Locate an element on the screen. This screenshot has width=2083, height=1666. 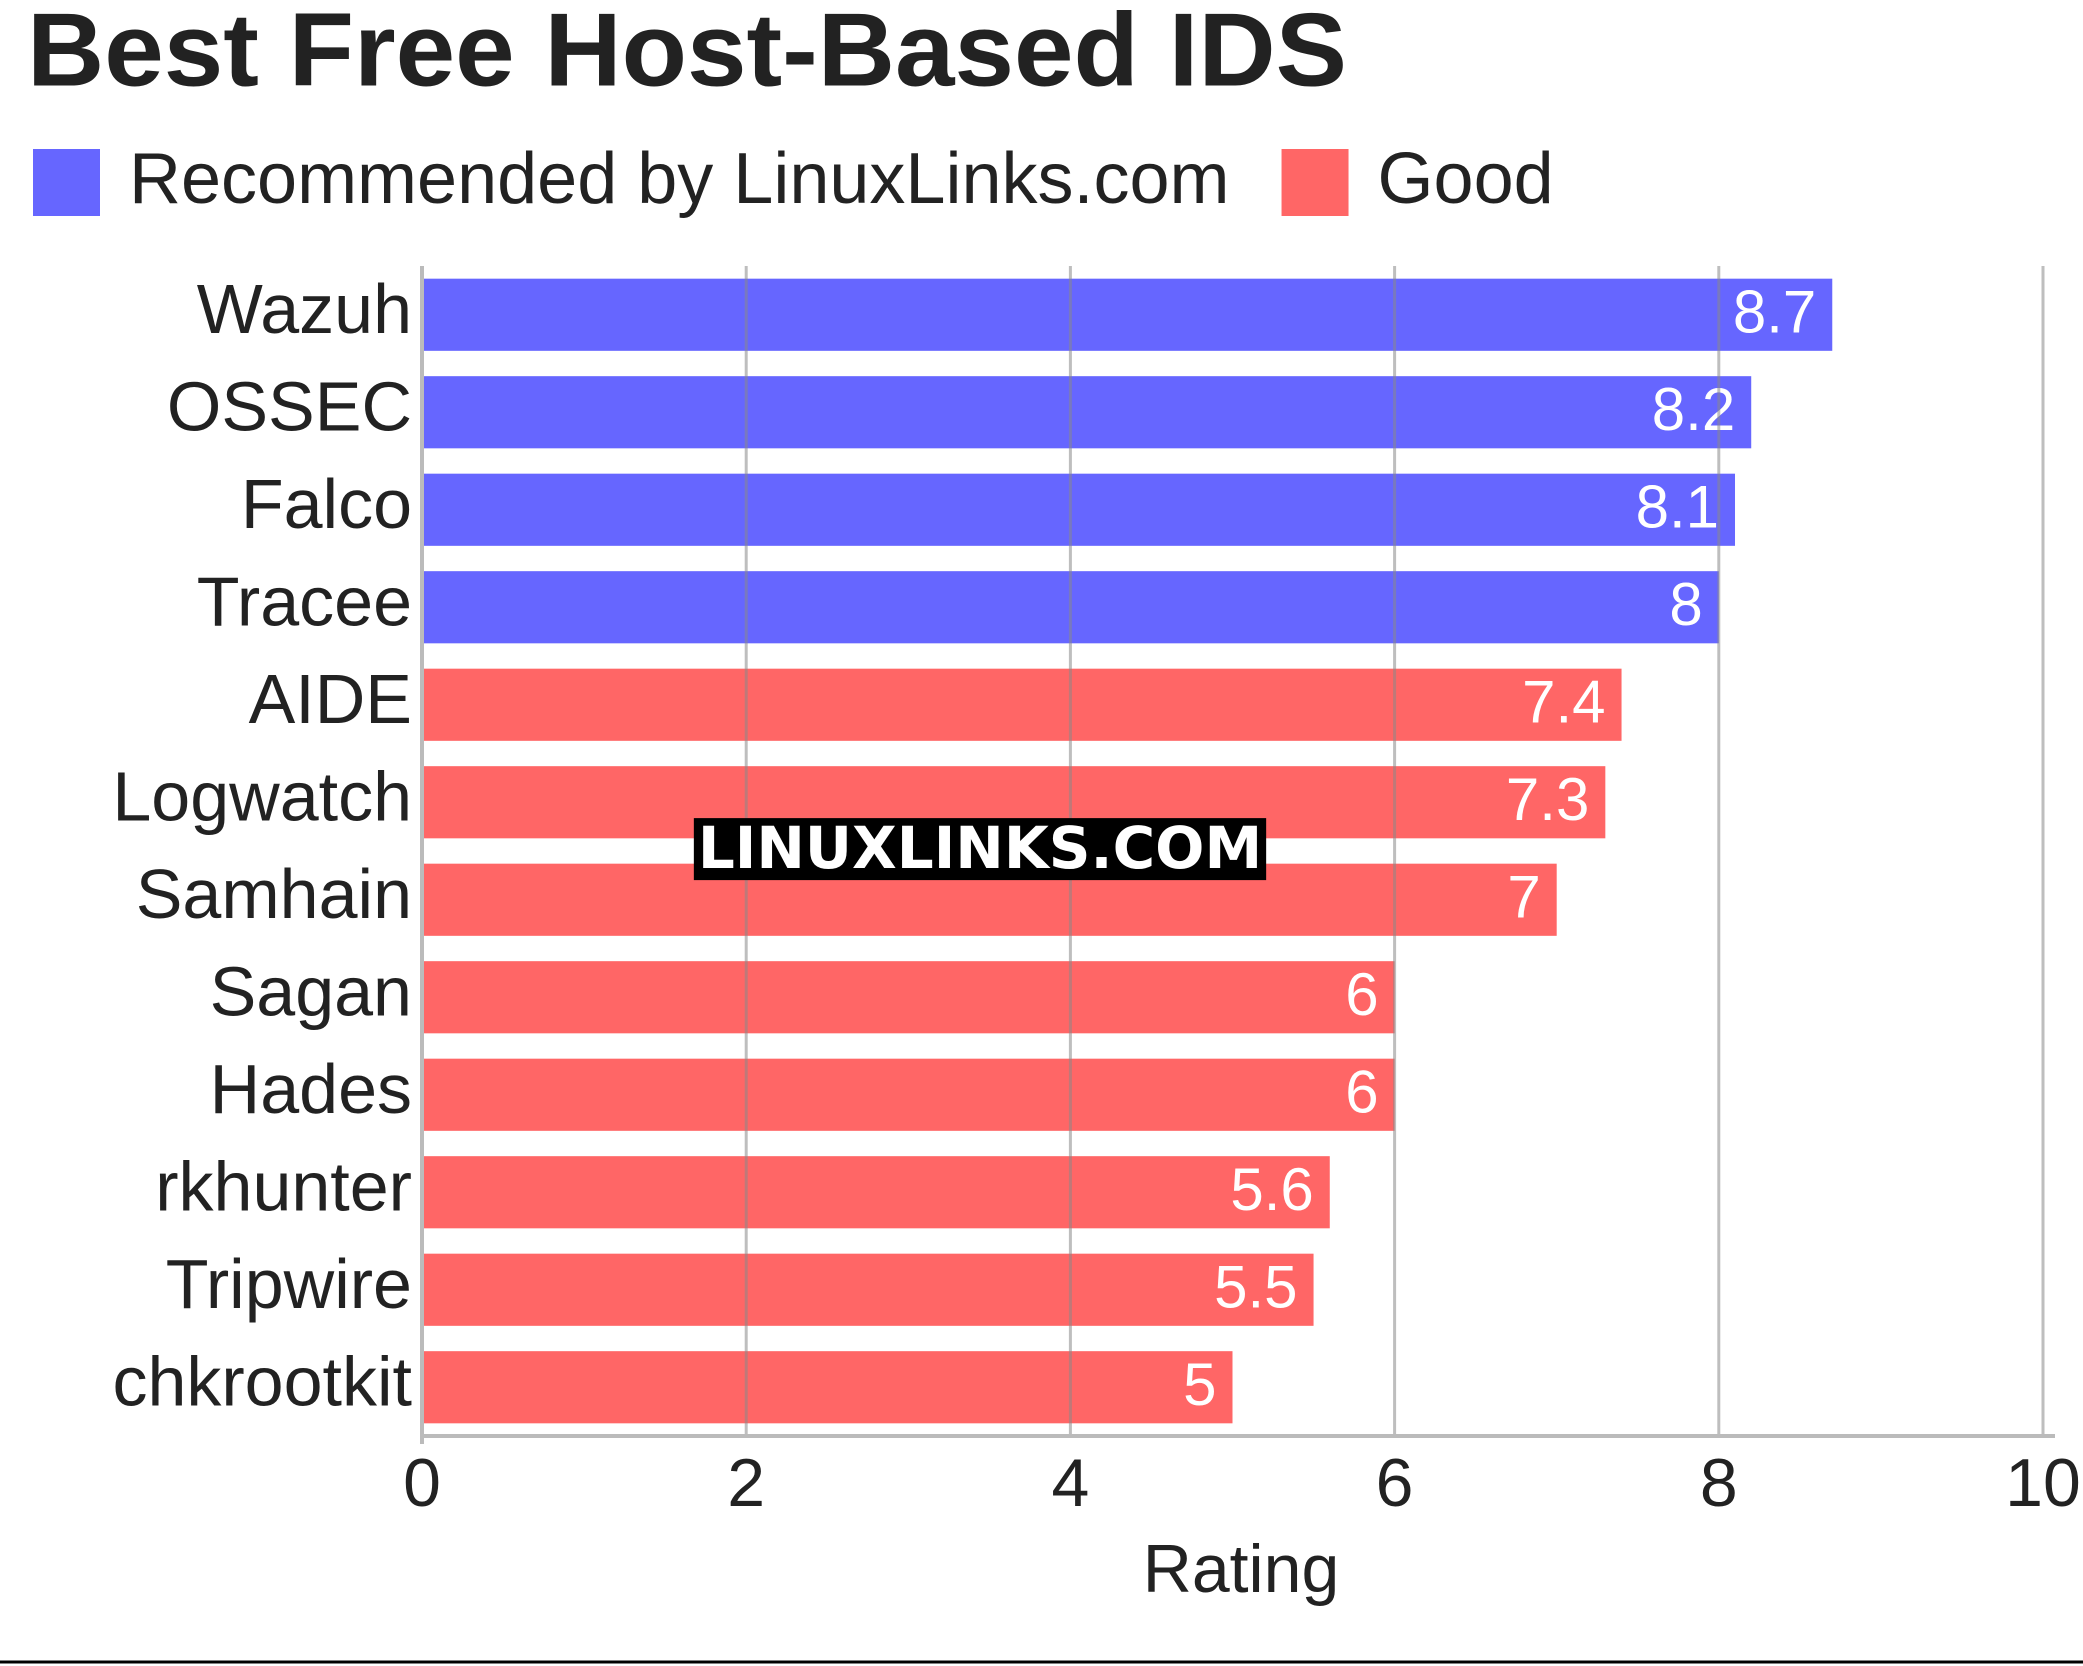
value-label: 5.5 is located at coordinates (1255, 1287).